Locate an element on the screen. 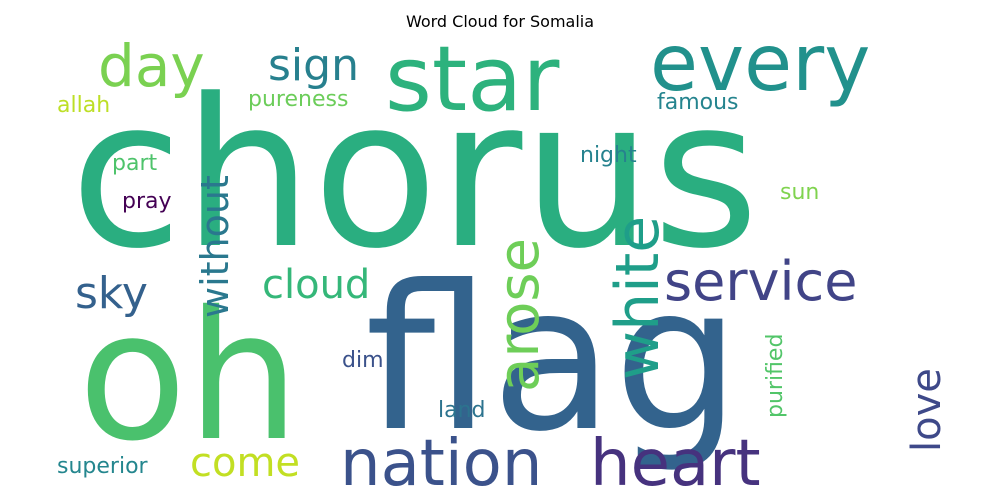  word-without: without is located at coordinates (215, 246).